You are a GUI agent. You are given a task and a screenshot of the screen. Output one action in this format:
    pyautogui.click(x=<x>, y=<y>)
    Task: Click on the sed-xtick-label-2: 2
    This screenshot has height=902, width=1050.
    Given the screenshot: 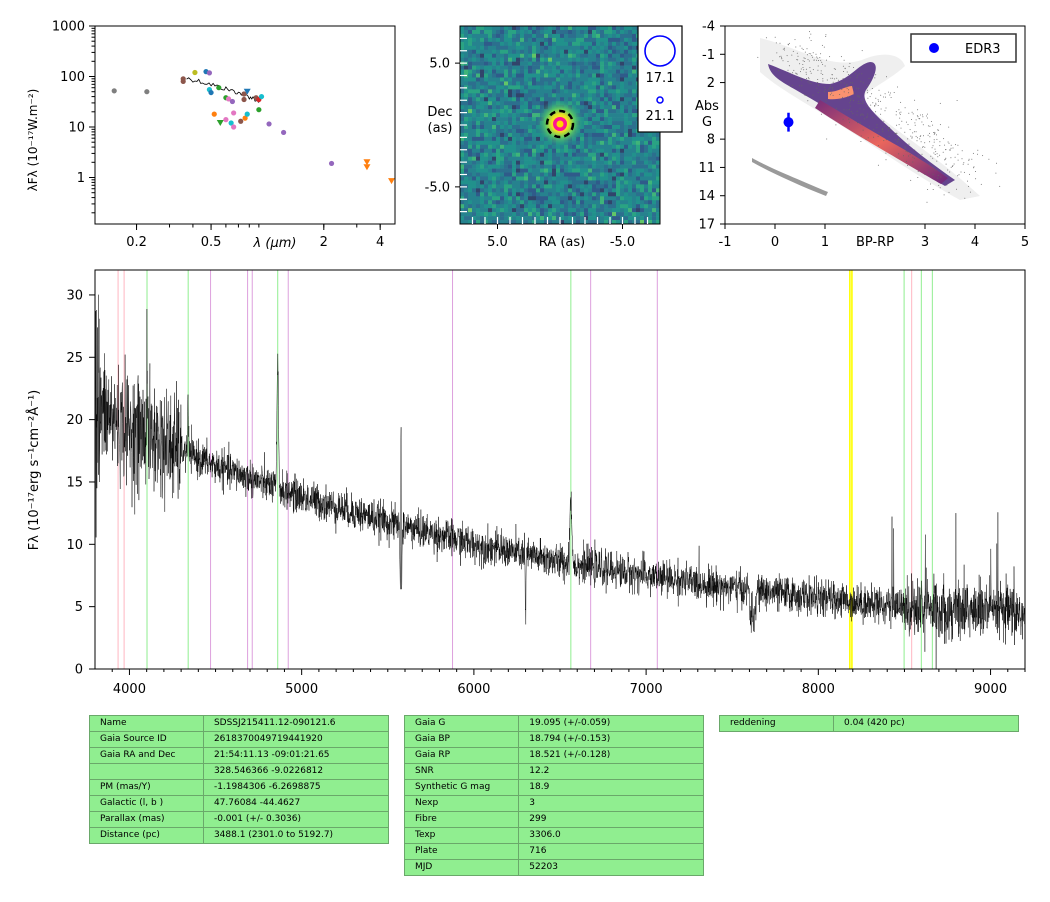 What is the action you would take?
    pyautogui.click(x=324, y=242)
    